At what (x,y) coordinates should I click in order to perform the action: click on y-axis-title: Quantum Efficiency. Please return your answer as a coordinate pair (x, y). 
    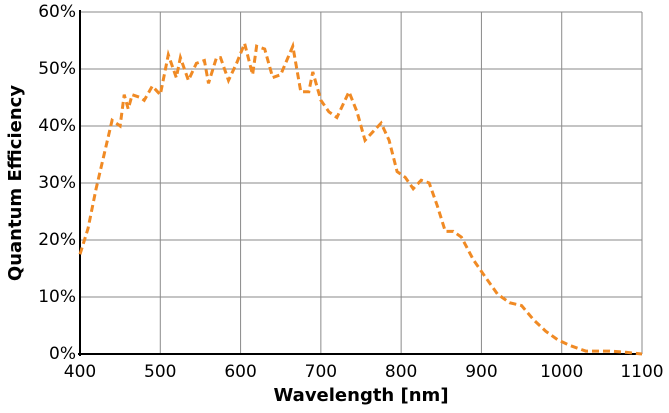
    Looking at the image, I should click on (15, 183).